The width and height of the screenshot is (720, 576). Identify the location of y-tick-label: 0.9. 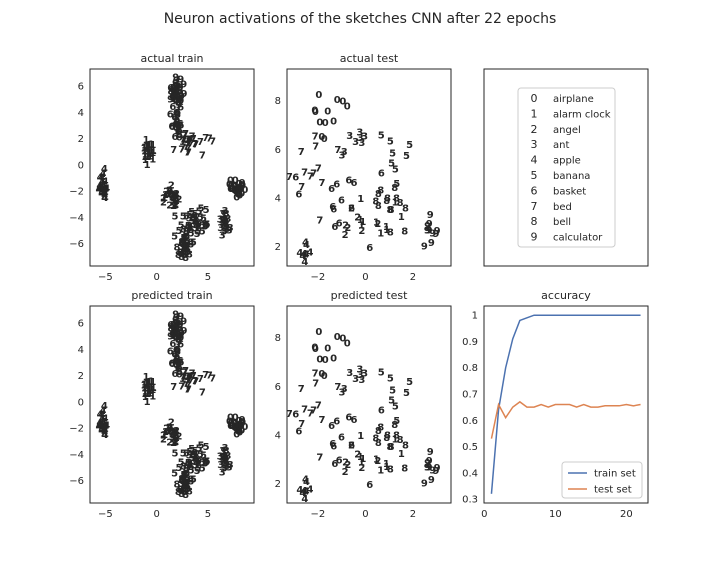
(470, 342).